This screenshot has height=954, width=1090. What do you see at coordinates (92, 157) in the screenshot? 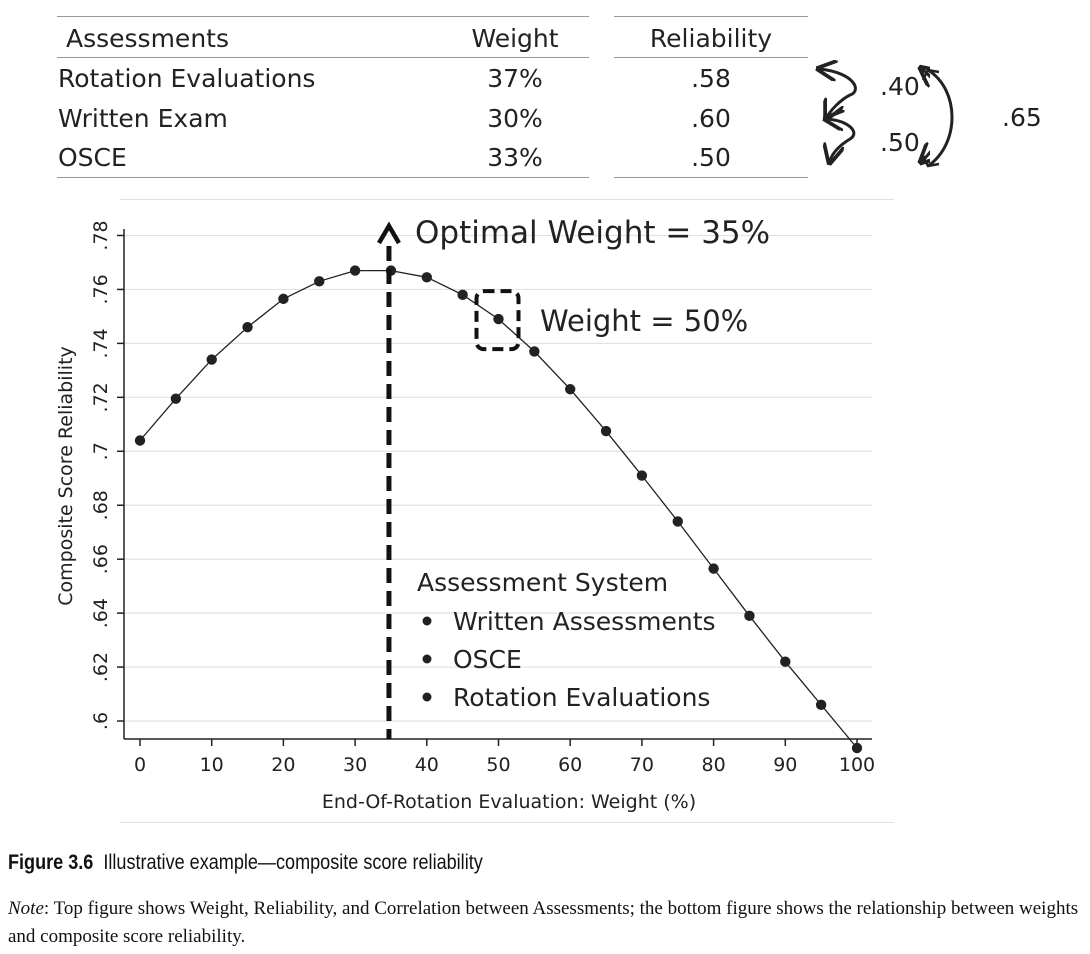
I see `row-assessment-osce: OSCE` at bounding box center [92, 157].